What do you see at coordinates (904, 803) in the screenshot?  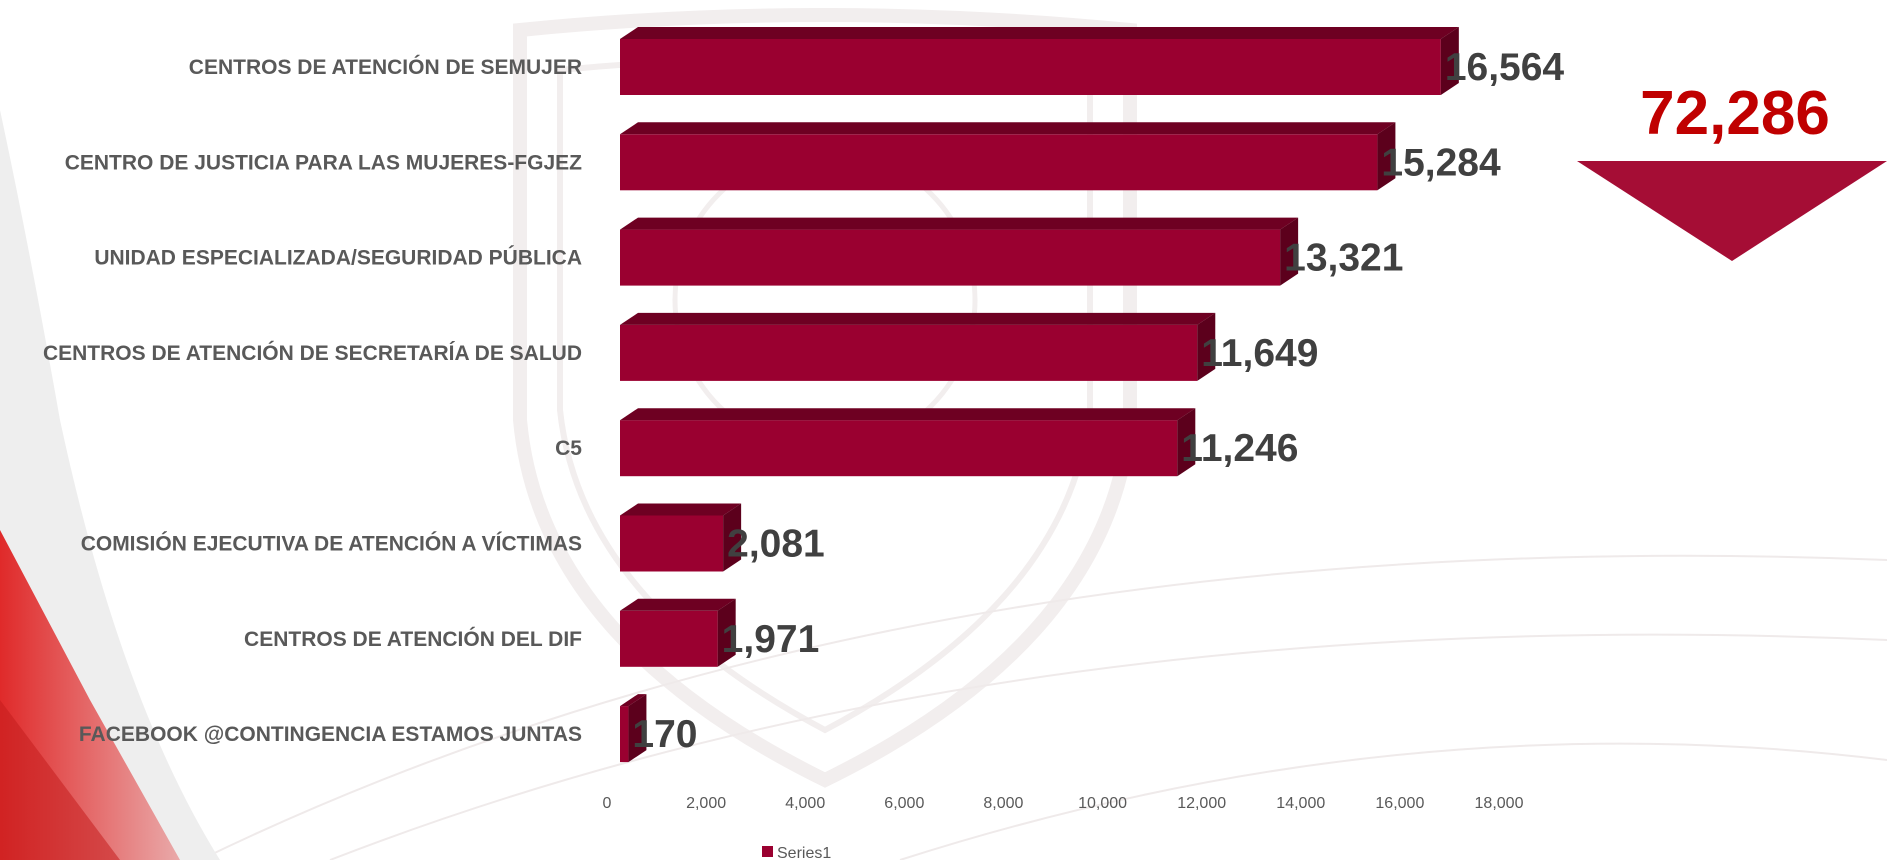 I see `x-tick-label: 6,000` at bounding box center [904, 803].